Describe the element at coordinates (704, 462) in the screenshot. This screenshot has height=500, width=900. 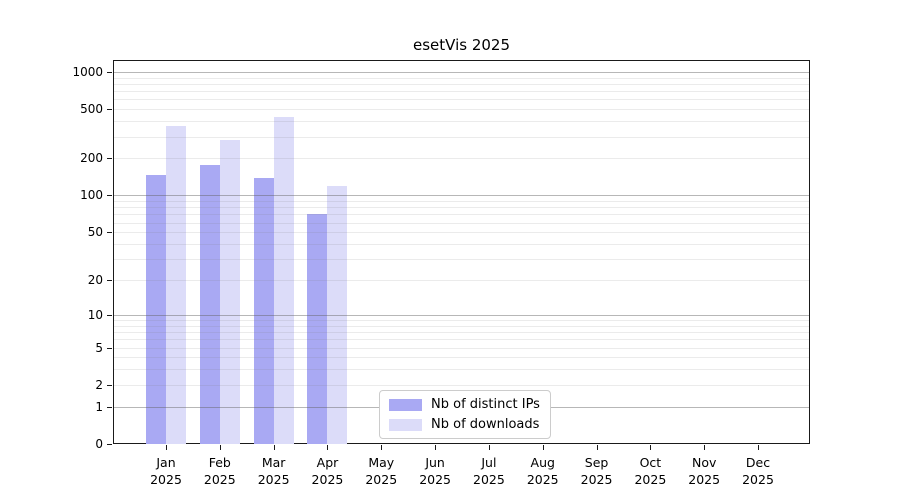
I see `x-tick-month: Nov` at that location.